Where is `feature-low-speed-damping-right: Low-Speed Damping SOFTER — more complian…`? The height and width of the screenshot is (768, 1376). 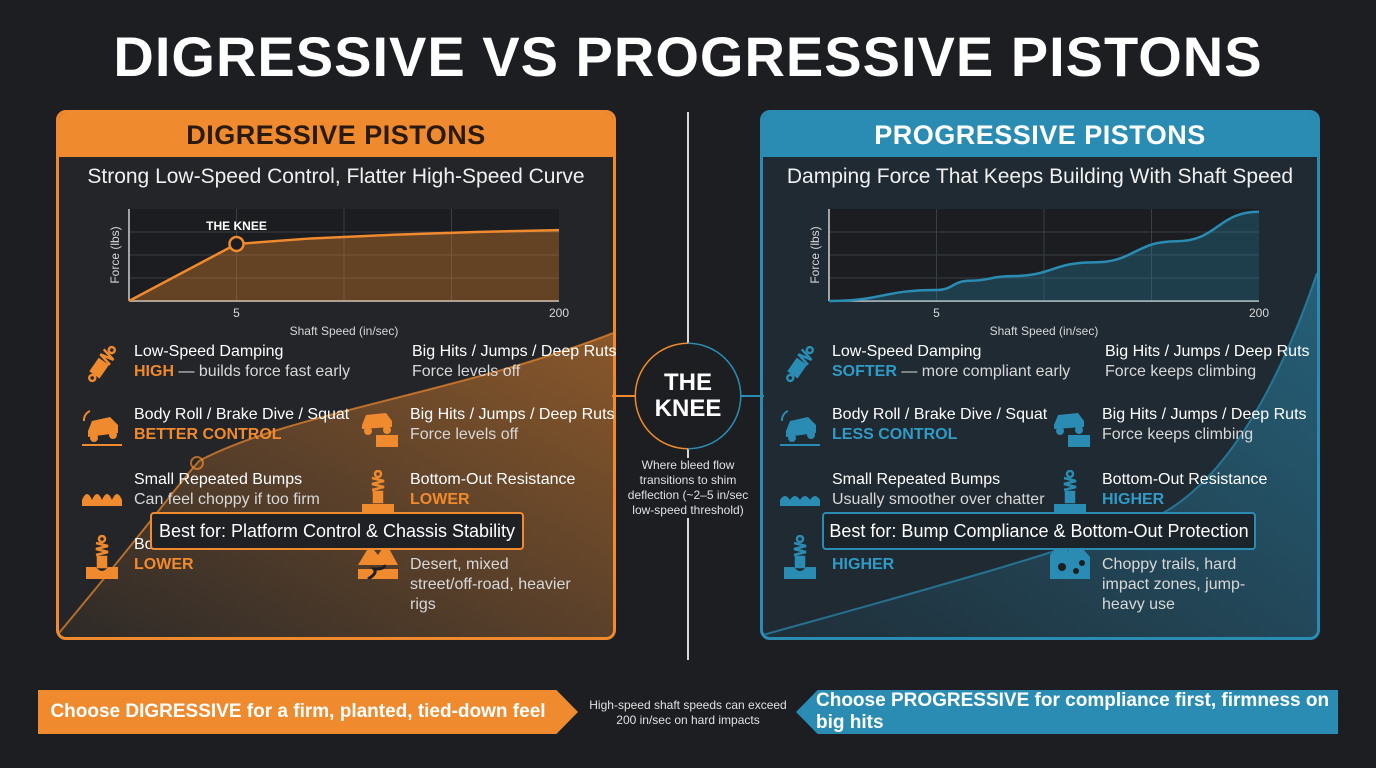
feature-low-speed-damping-right: Low-Speed Damping SOFTER — more complian… is located at coordinates (924, 364).